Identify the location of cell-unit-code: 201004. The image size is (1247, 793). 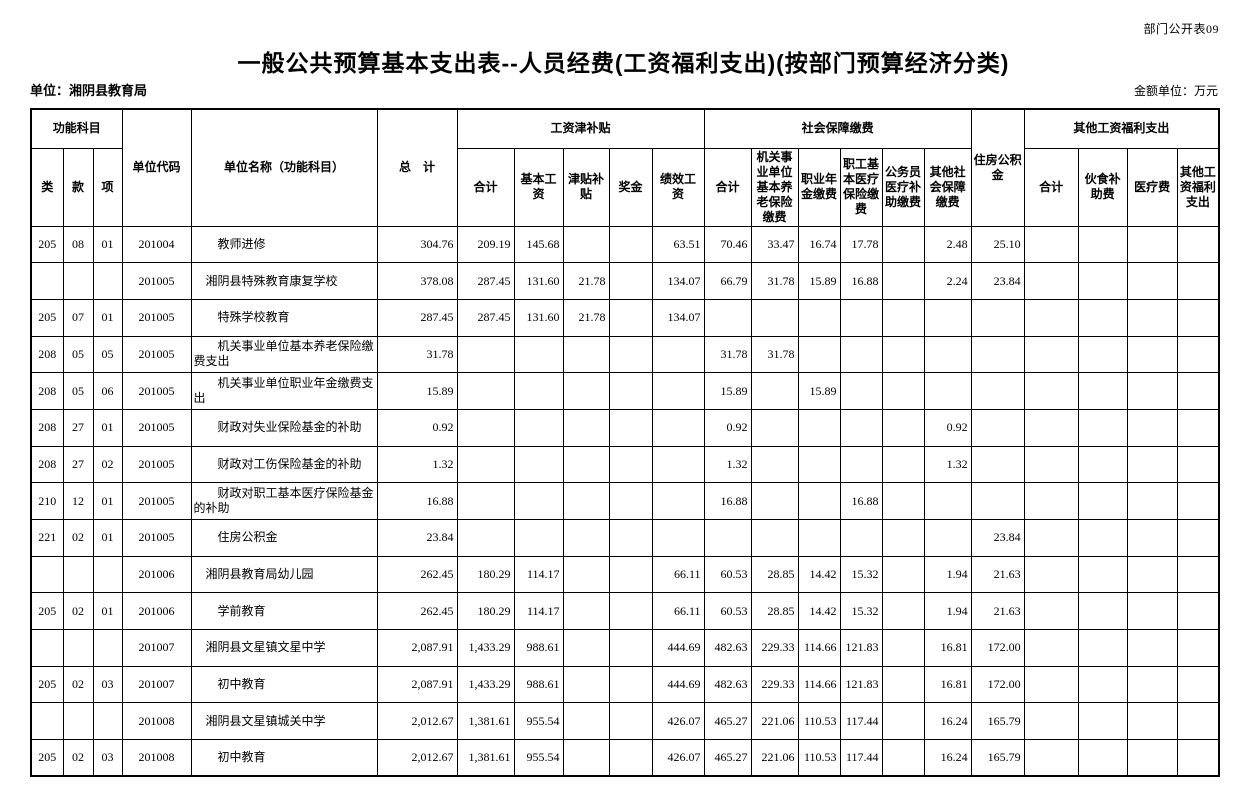
(156, 244).